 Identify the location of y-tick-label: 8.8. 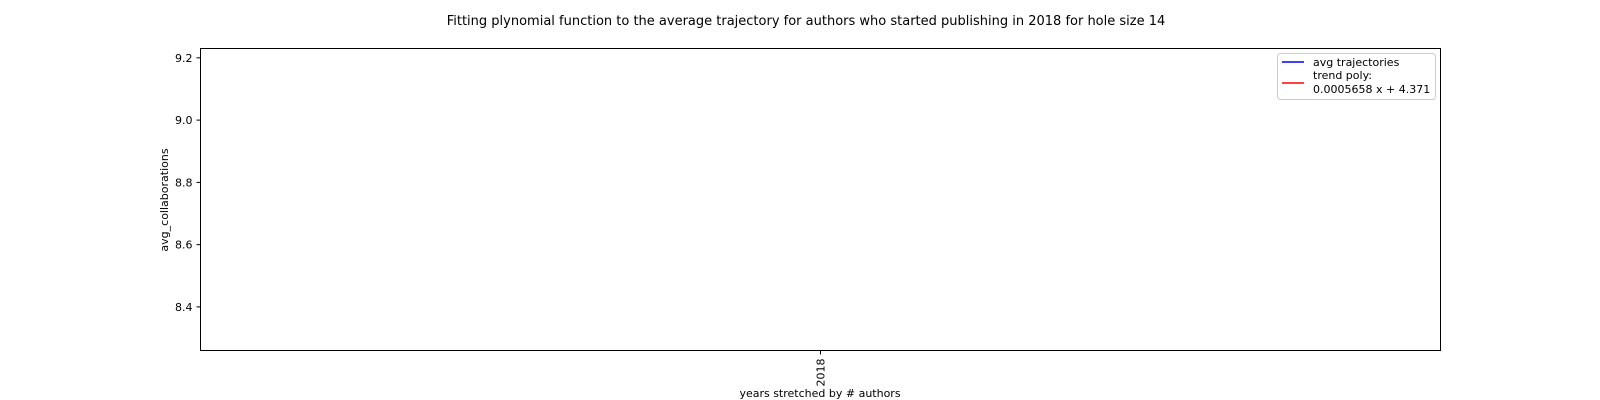
(184, 182).